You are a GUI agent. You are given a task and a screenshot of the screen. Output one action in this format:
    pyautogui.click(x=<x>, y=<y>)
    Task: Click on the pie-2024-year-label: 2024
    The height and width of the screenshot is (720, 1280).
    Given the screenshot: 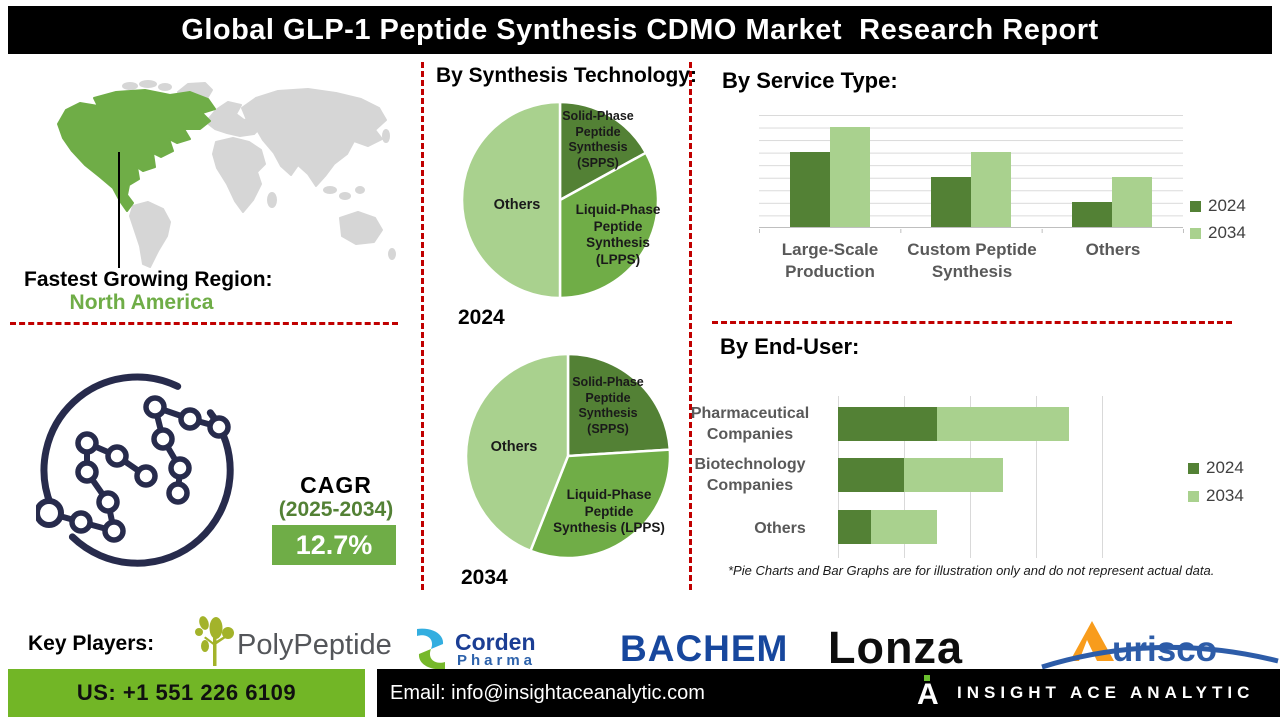 What is the action you would take?
    pyautogui.click(x=481, y=317)
    